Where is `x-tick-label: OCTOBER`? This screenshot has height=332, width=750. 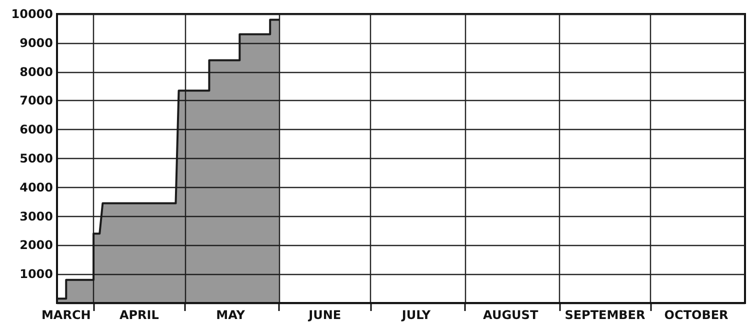
x-tick-label: OCTOBER is located at coordinates (696, 315).